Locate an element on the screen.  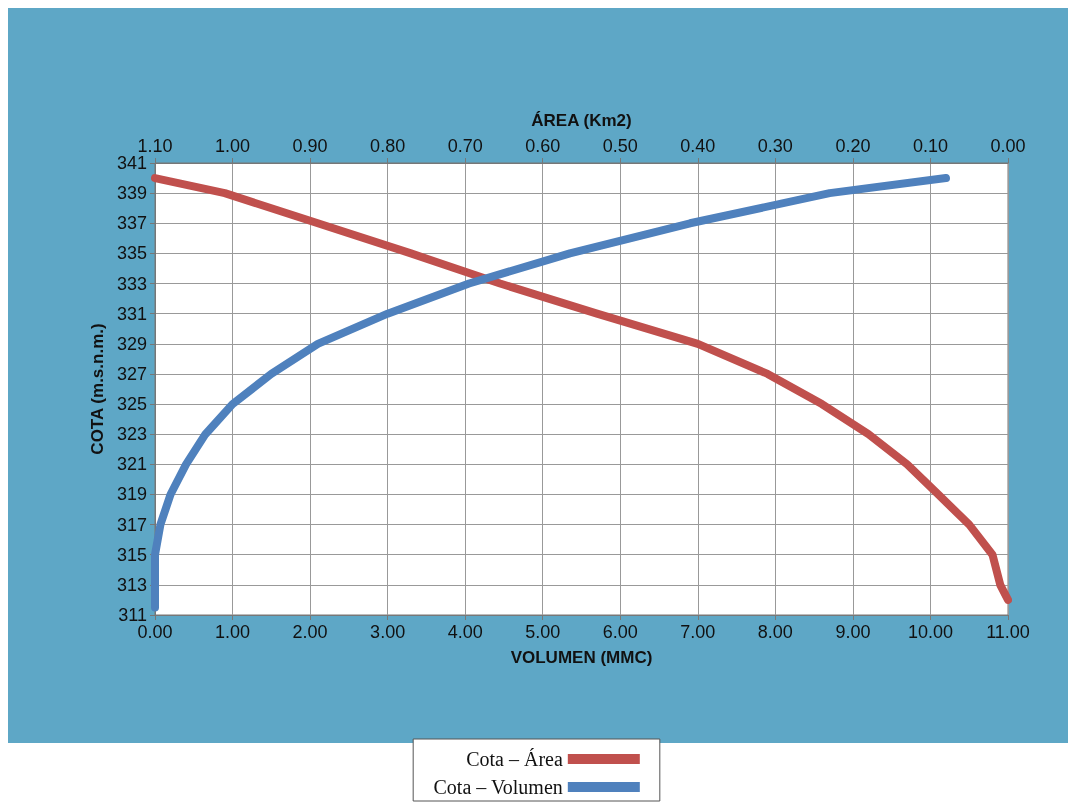
x2-tick-label: 0.90 is located at coordinates (310, 146).